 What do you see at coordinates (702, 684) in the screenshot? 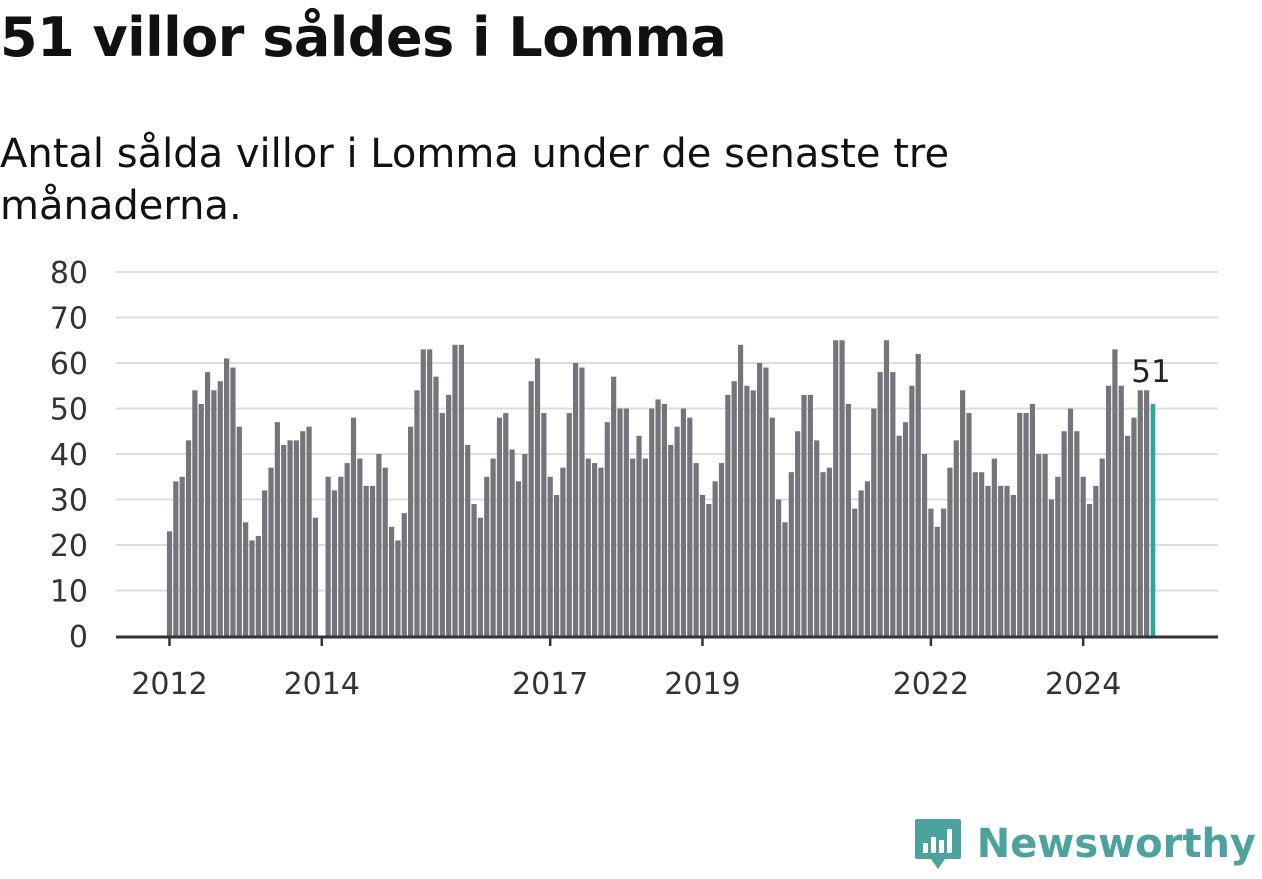
I see `x-tick-label: 2019` at bounding box center [702, 684].